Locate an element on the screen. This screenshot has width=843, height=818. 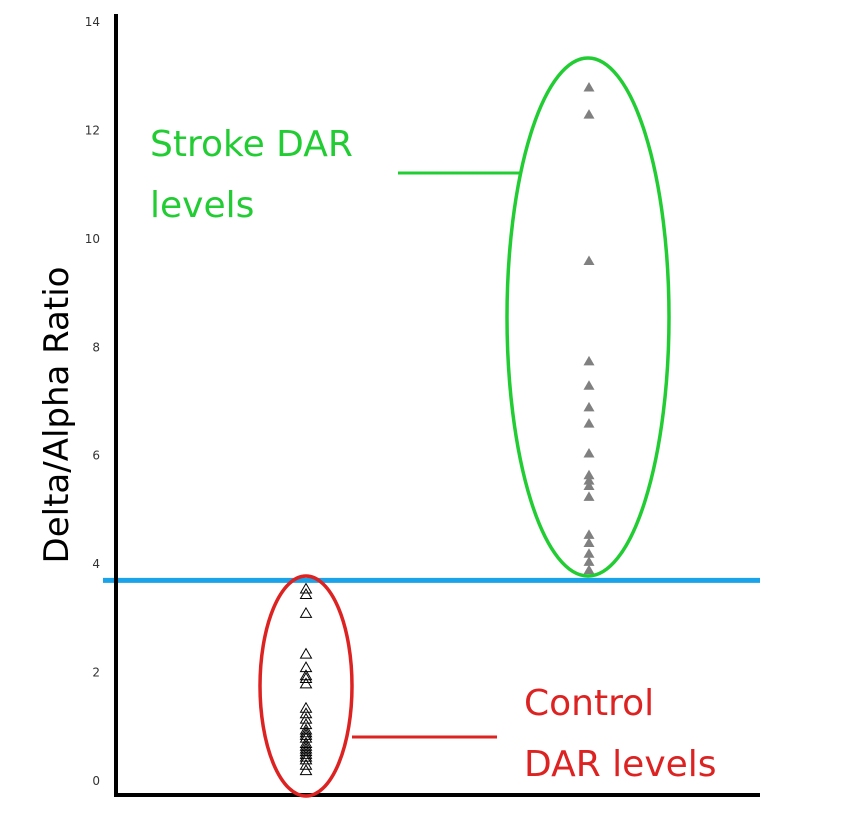
control-group-ellipse is located at coordinates (306, 686).